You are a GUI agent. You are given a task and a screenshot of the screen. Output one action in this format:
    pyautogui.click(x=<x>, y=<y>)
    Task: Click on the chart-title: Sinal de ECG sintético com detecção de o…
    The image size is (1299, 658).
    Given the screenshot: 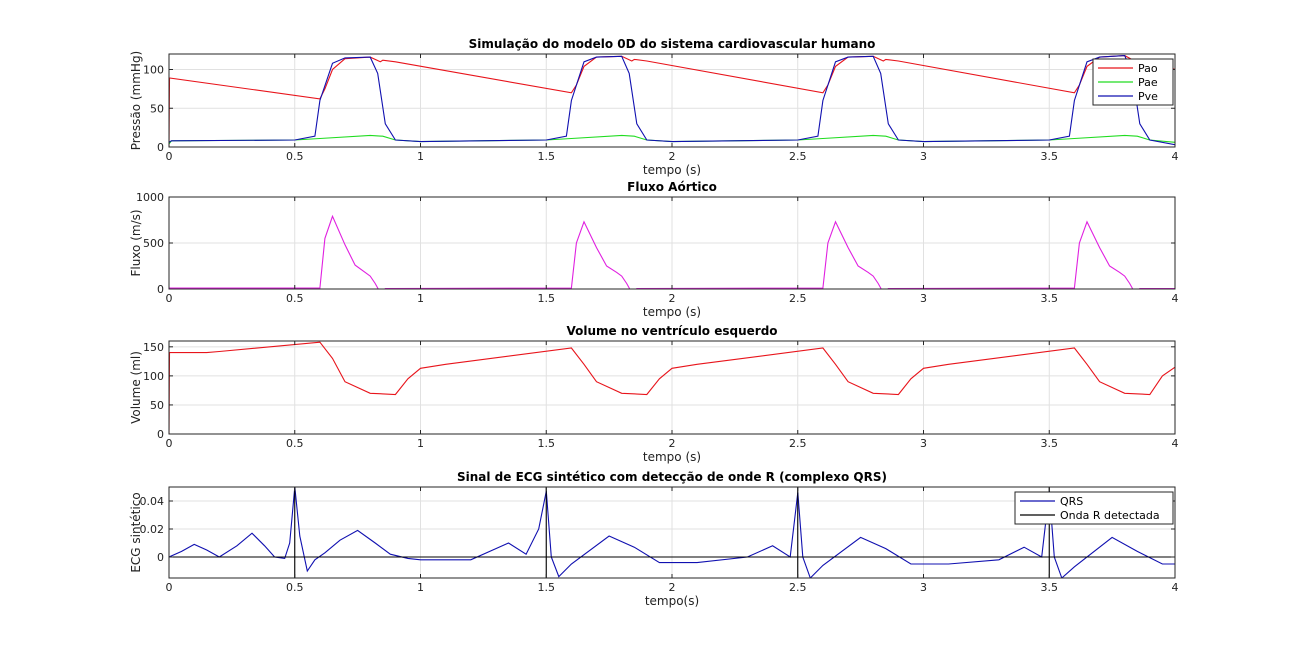 What is the action you would take?
    pyautogui.click(x=672, y=477)
    